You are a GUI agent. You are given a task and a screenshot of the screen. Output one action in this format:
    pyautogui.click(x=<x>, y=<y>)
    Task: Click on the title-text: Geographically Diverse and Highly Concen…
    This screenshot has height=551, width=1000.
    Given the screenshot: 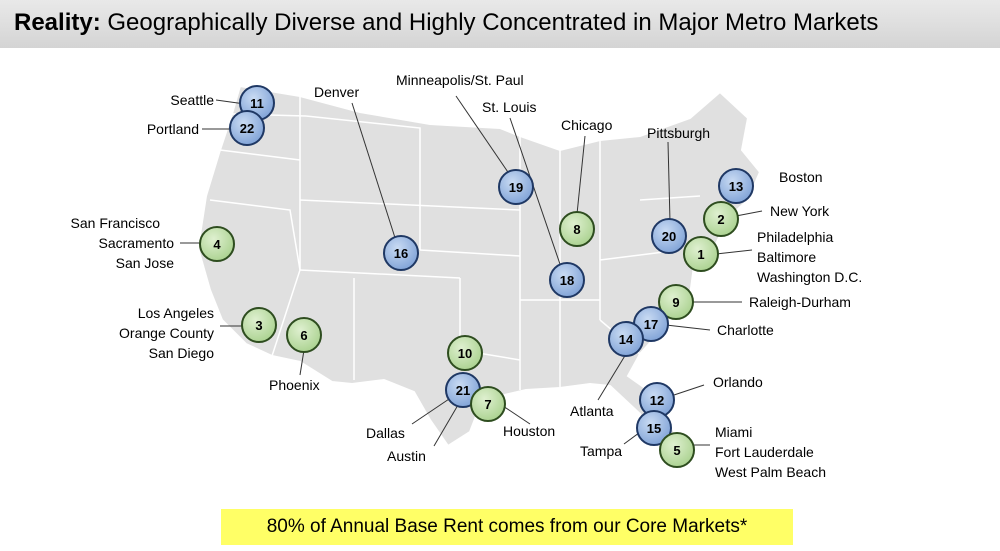 What is the action you would take?
    pyautogui.click(x=493, y=22)
    